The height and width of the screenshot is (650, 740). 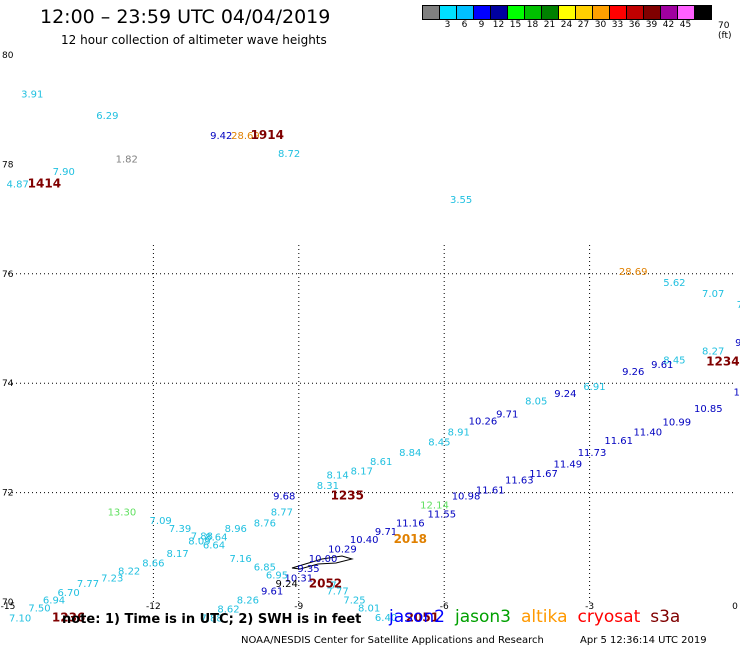 I want to click on wave-height-value: 6.29, so click(x=107, y=116).